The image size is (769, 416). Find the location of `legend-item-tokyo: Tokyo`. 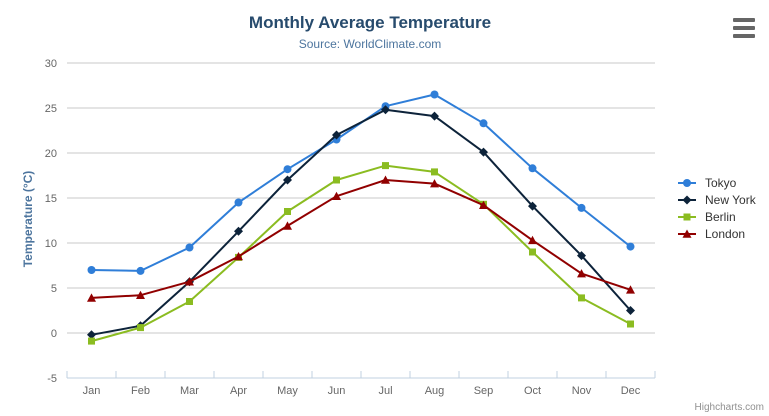

legend-item-tokyo: Tokyo is located at coordinates (717, 182).